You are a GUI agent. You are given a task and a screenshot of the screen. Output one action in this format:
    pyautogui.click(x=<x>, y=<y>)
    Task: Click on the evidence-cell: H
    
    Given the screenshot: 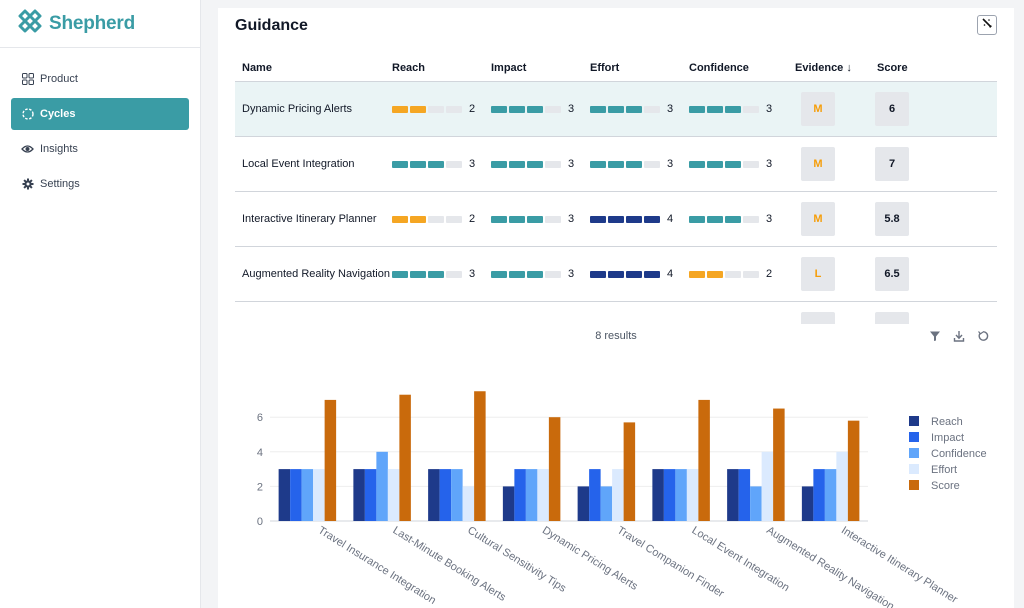 What is the action you would take?
    pyautogui.click(x=829, y=318)
    